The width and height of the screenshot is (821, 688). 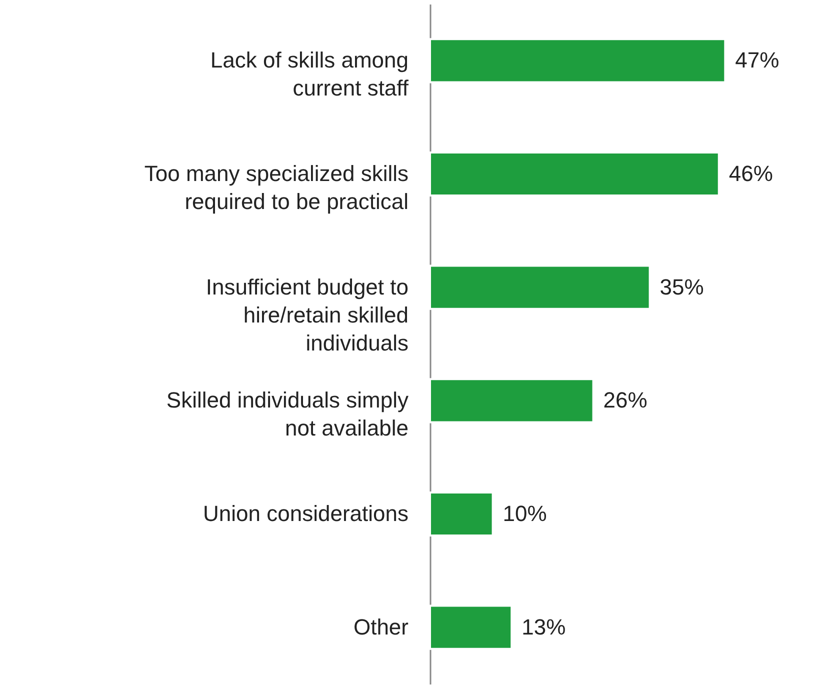 I want to click on y-tick-label: Skilled individuals simply not available, so click(x=287, y=414).